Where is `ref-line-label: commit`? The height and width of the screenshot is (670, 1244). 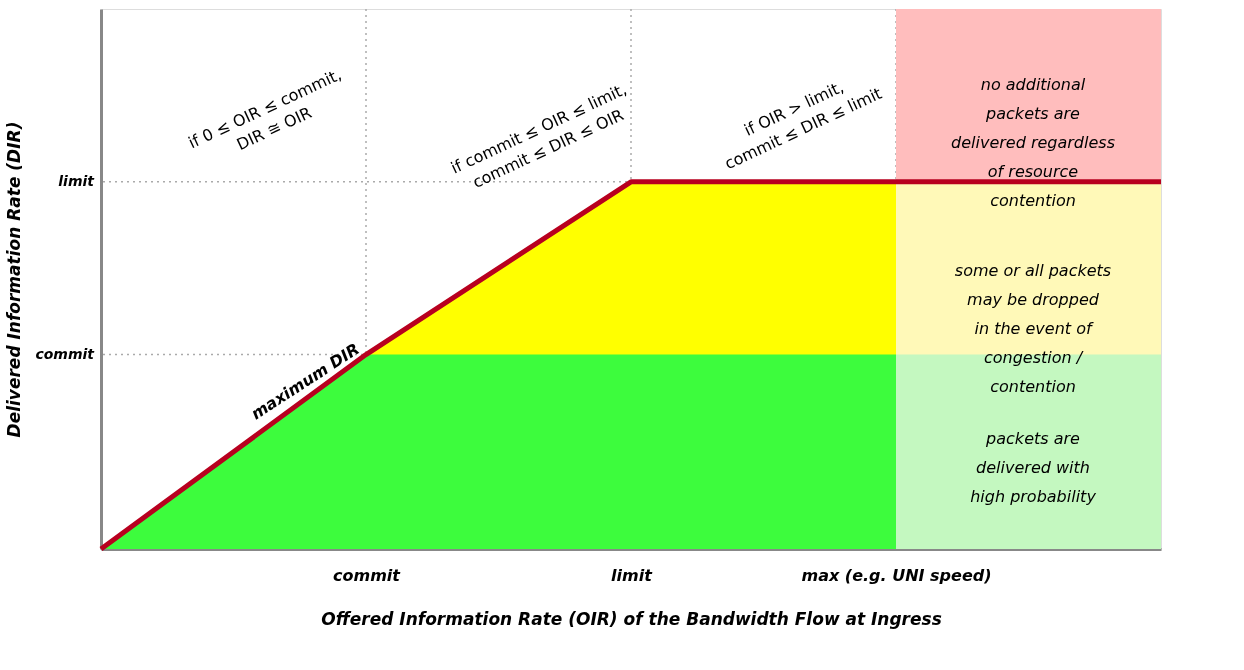
ref-line-label: commit is located at coordinates (65, 353).